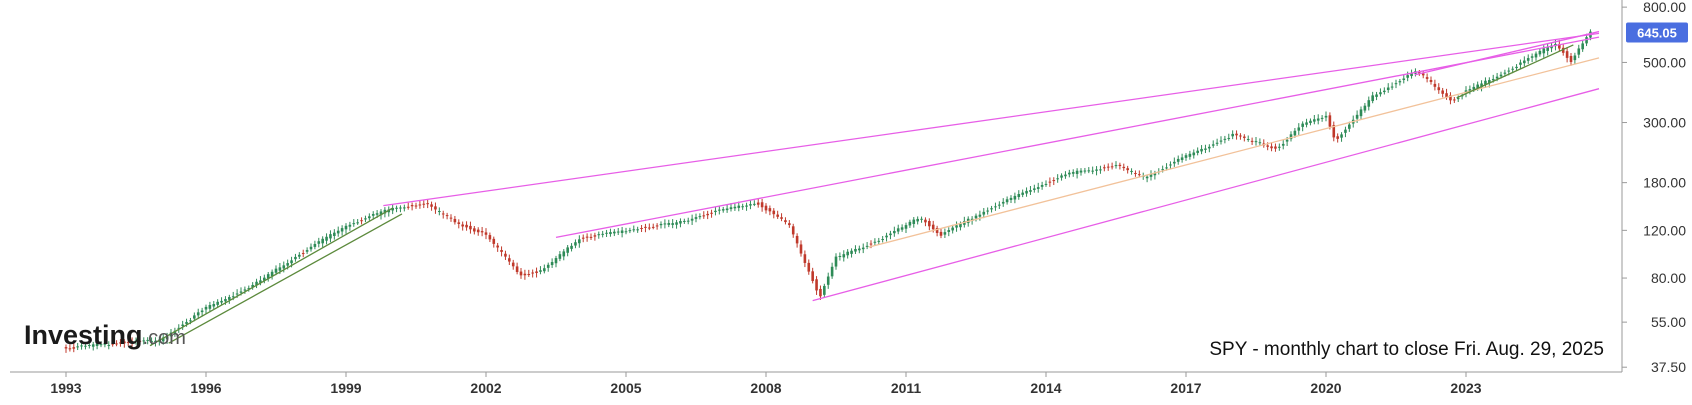 The image size is (1692, 405). I want to click on x-tick-label: 2023, so click(1465, 388).